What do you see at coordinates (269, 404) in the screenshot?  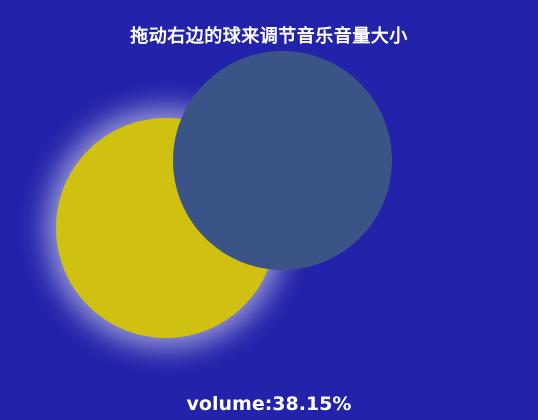 I see `volume-readout: volume:38.15%` at bounding box center [269, 404].